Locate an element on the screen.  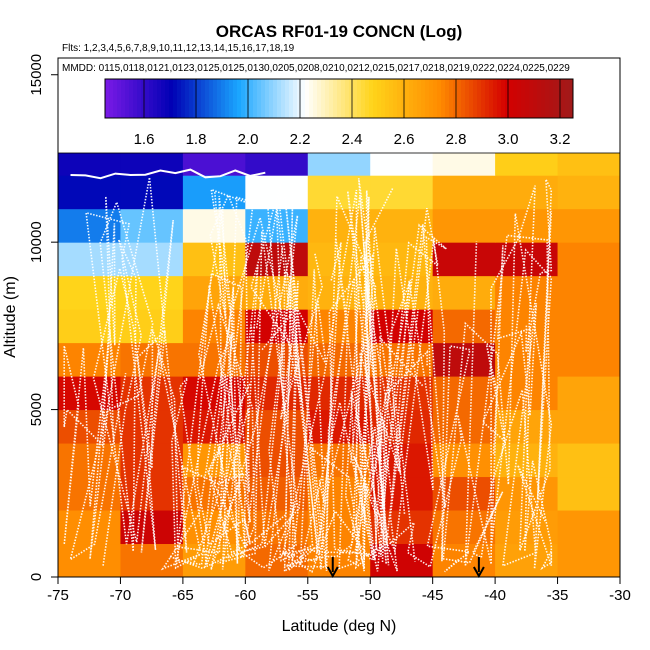
colorbar-tick-label: 1.8 is located at coordinates (196, 139).